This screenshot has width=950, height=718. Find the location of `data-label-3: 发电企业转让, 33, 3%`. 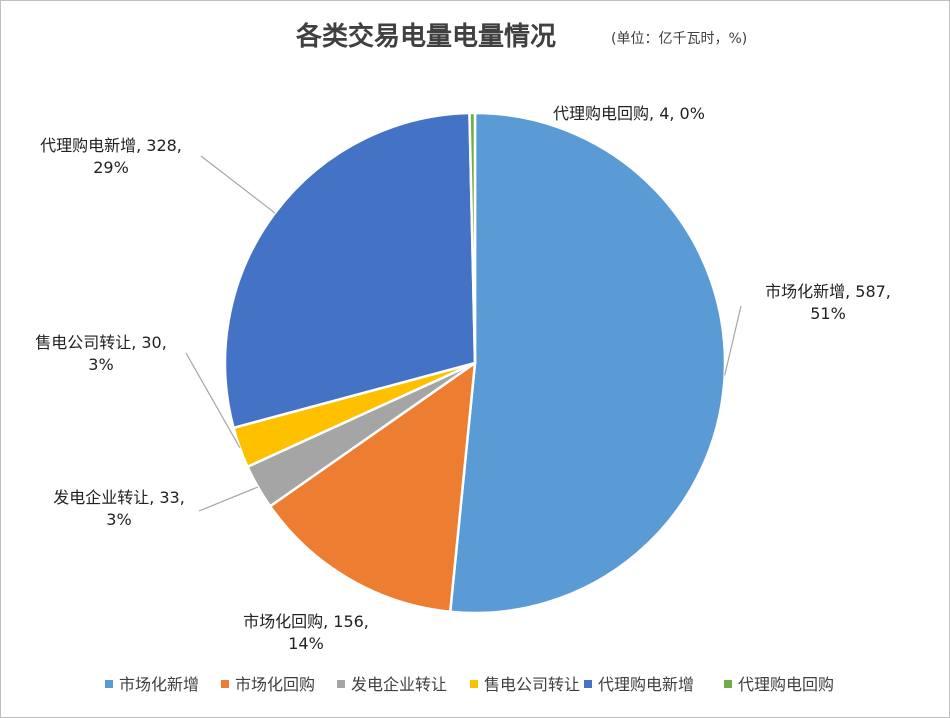

data-label-3: 发电企业转让, 33, 3% is located at coordinates (119, 508).